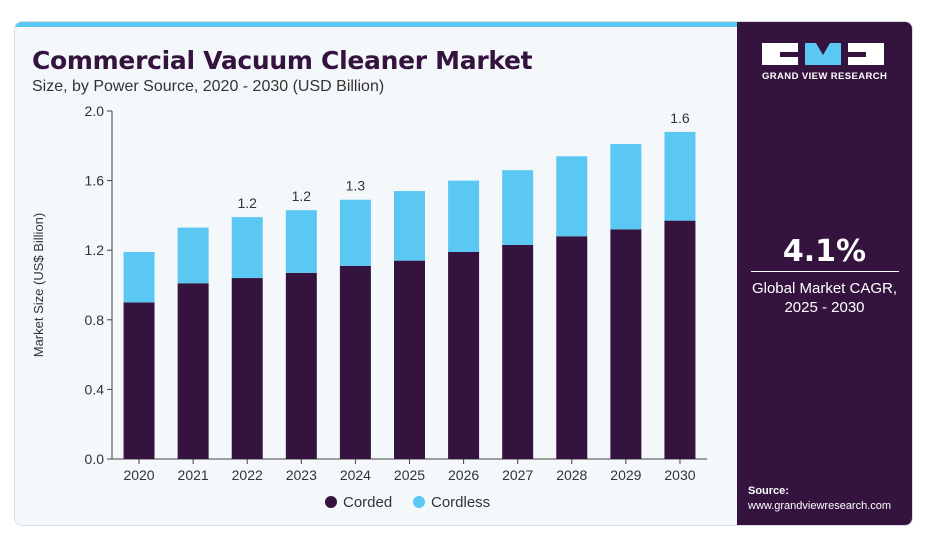 This screenshot has height=537, width=928. Describe the element at coordinates (824, 288) in the screenshot. I see `cagr-label-line1: Global Market CAGR,` at that location.